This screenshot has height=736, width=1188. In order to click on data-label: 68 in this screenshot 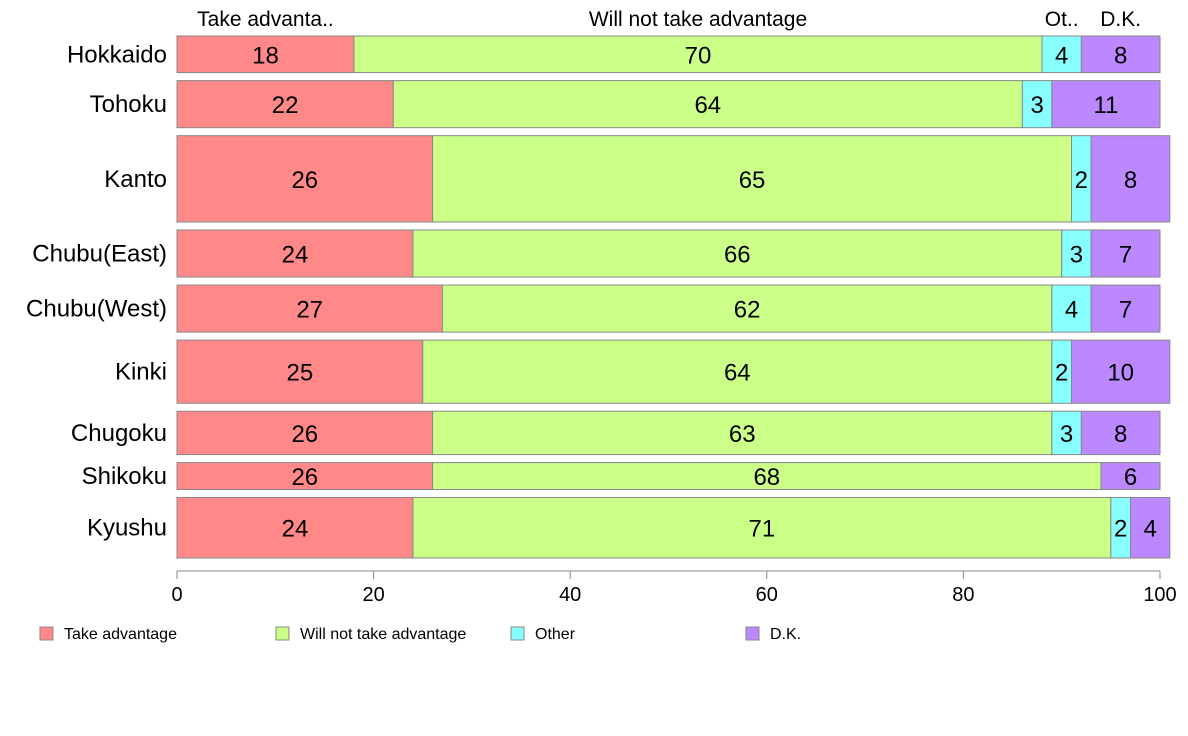, I will do `click(766, 477)`.